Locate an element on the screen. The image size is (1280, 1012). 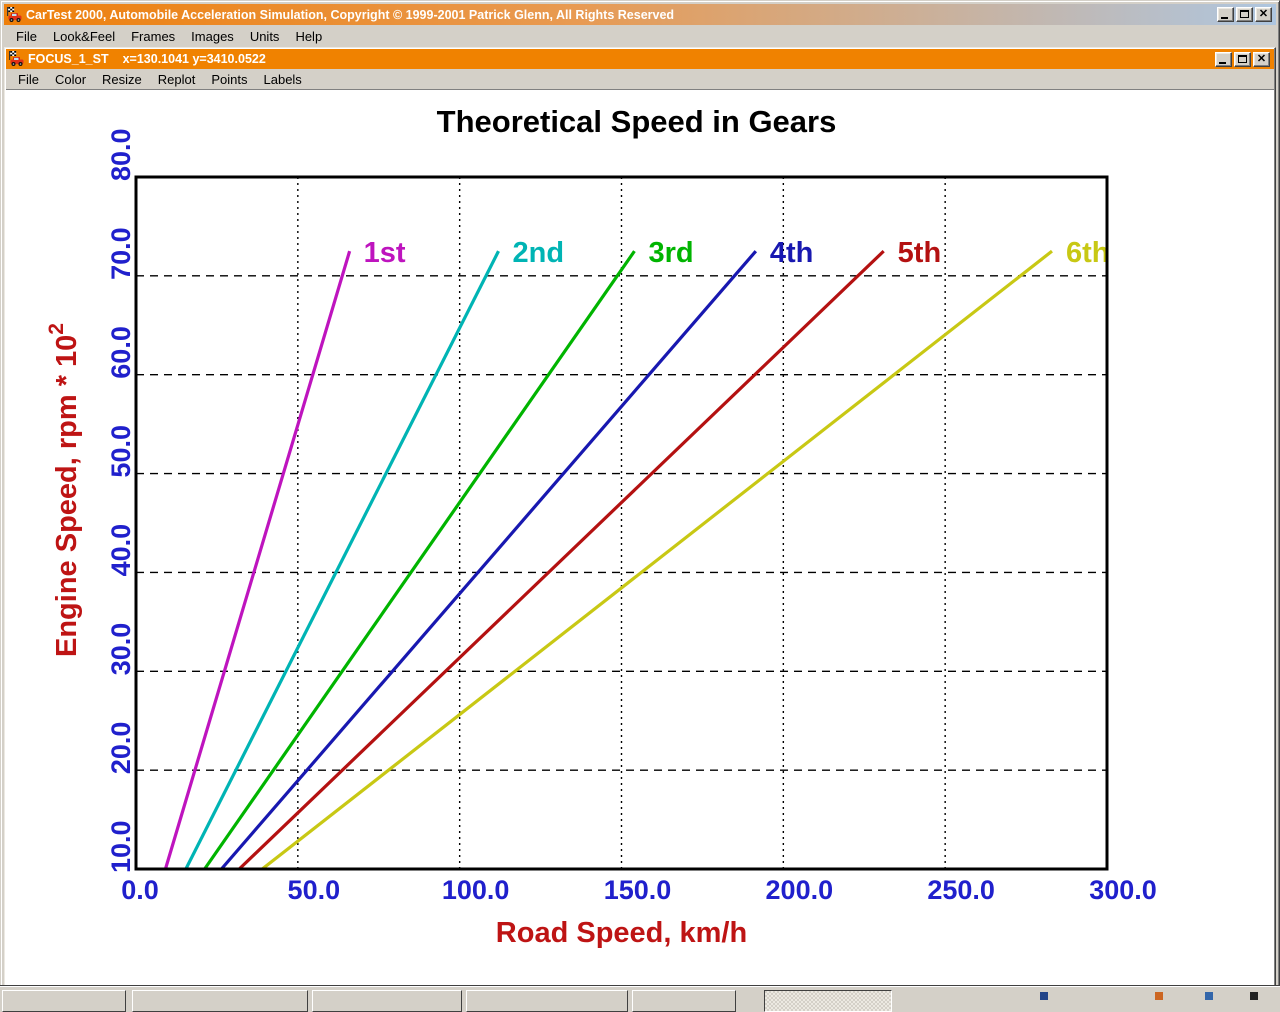
app-close-button: ✕ is located at coordinates (1263, 14).